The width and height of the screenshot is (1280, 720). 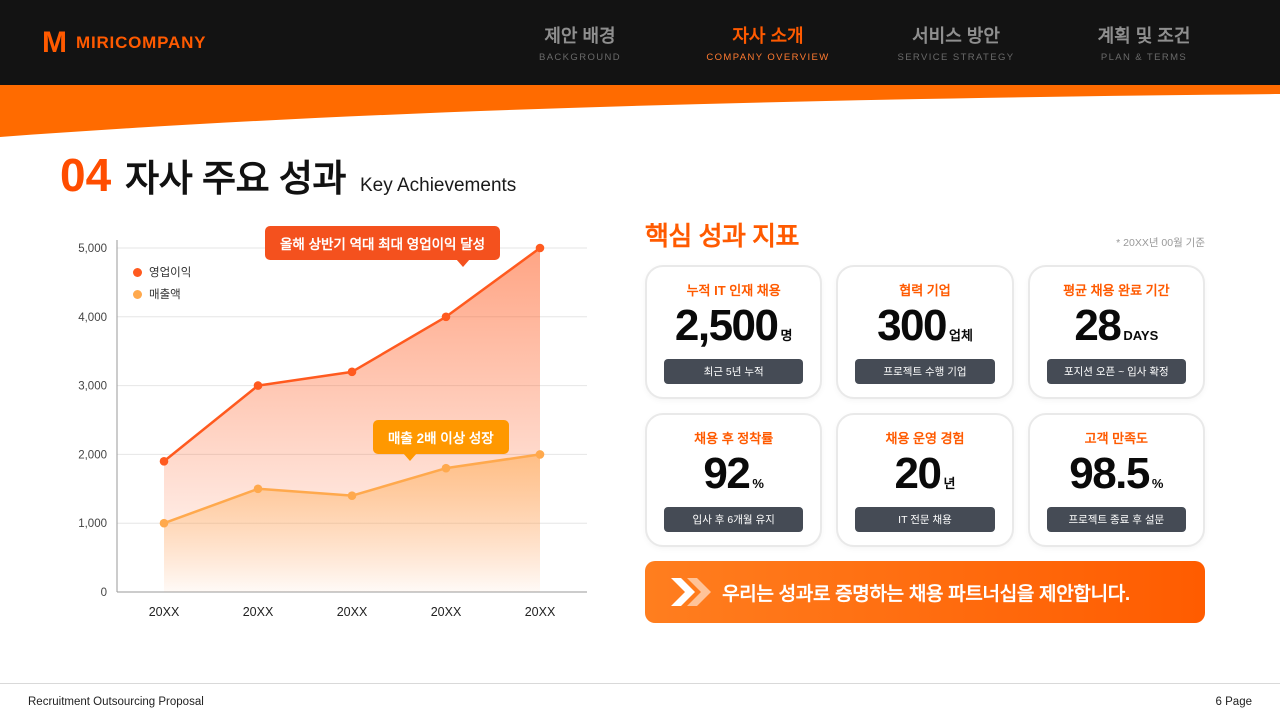 I want to click on kpi-badge: IT 전문 채용, so click(x=925, y=520).